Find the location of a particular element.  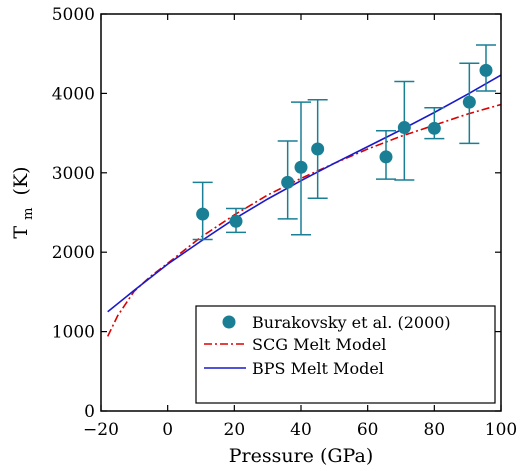

legend-marker-burakovsky is located at coordinates (229, 322).